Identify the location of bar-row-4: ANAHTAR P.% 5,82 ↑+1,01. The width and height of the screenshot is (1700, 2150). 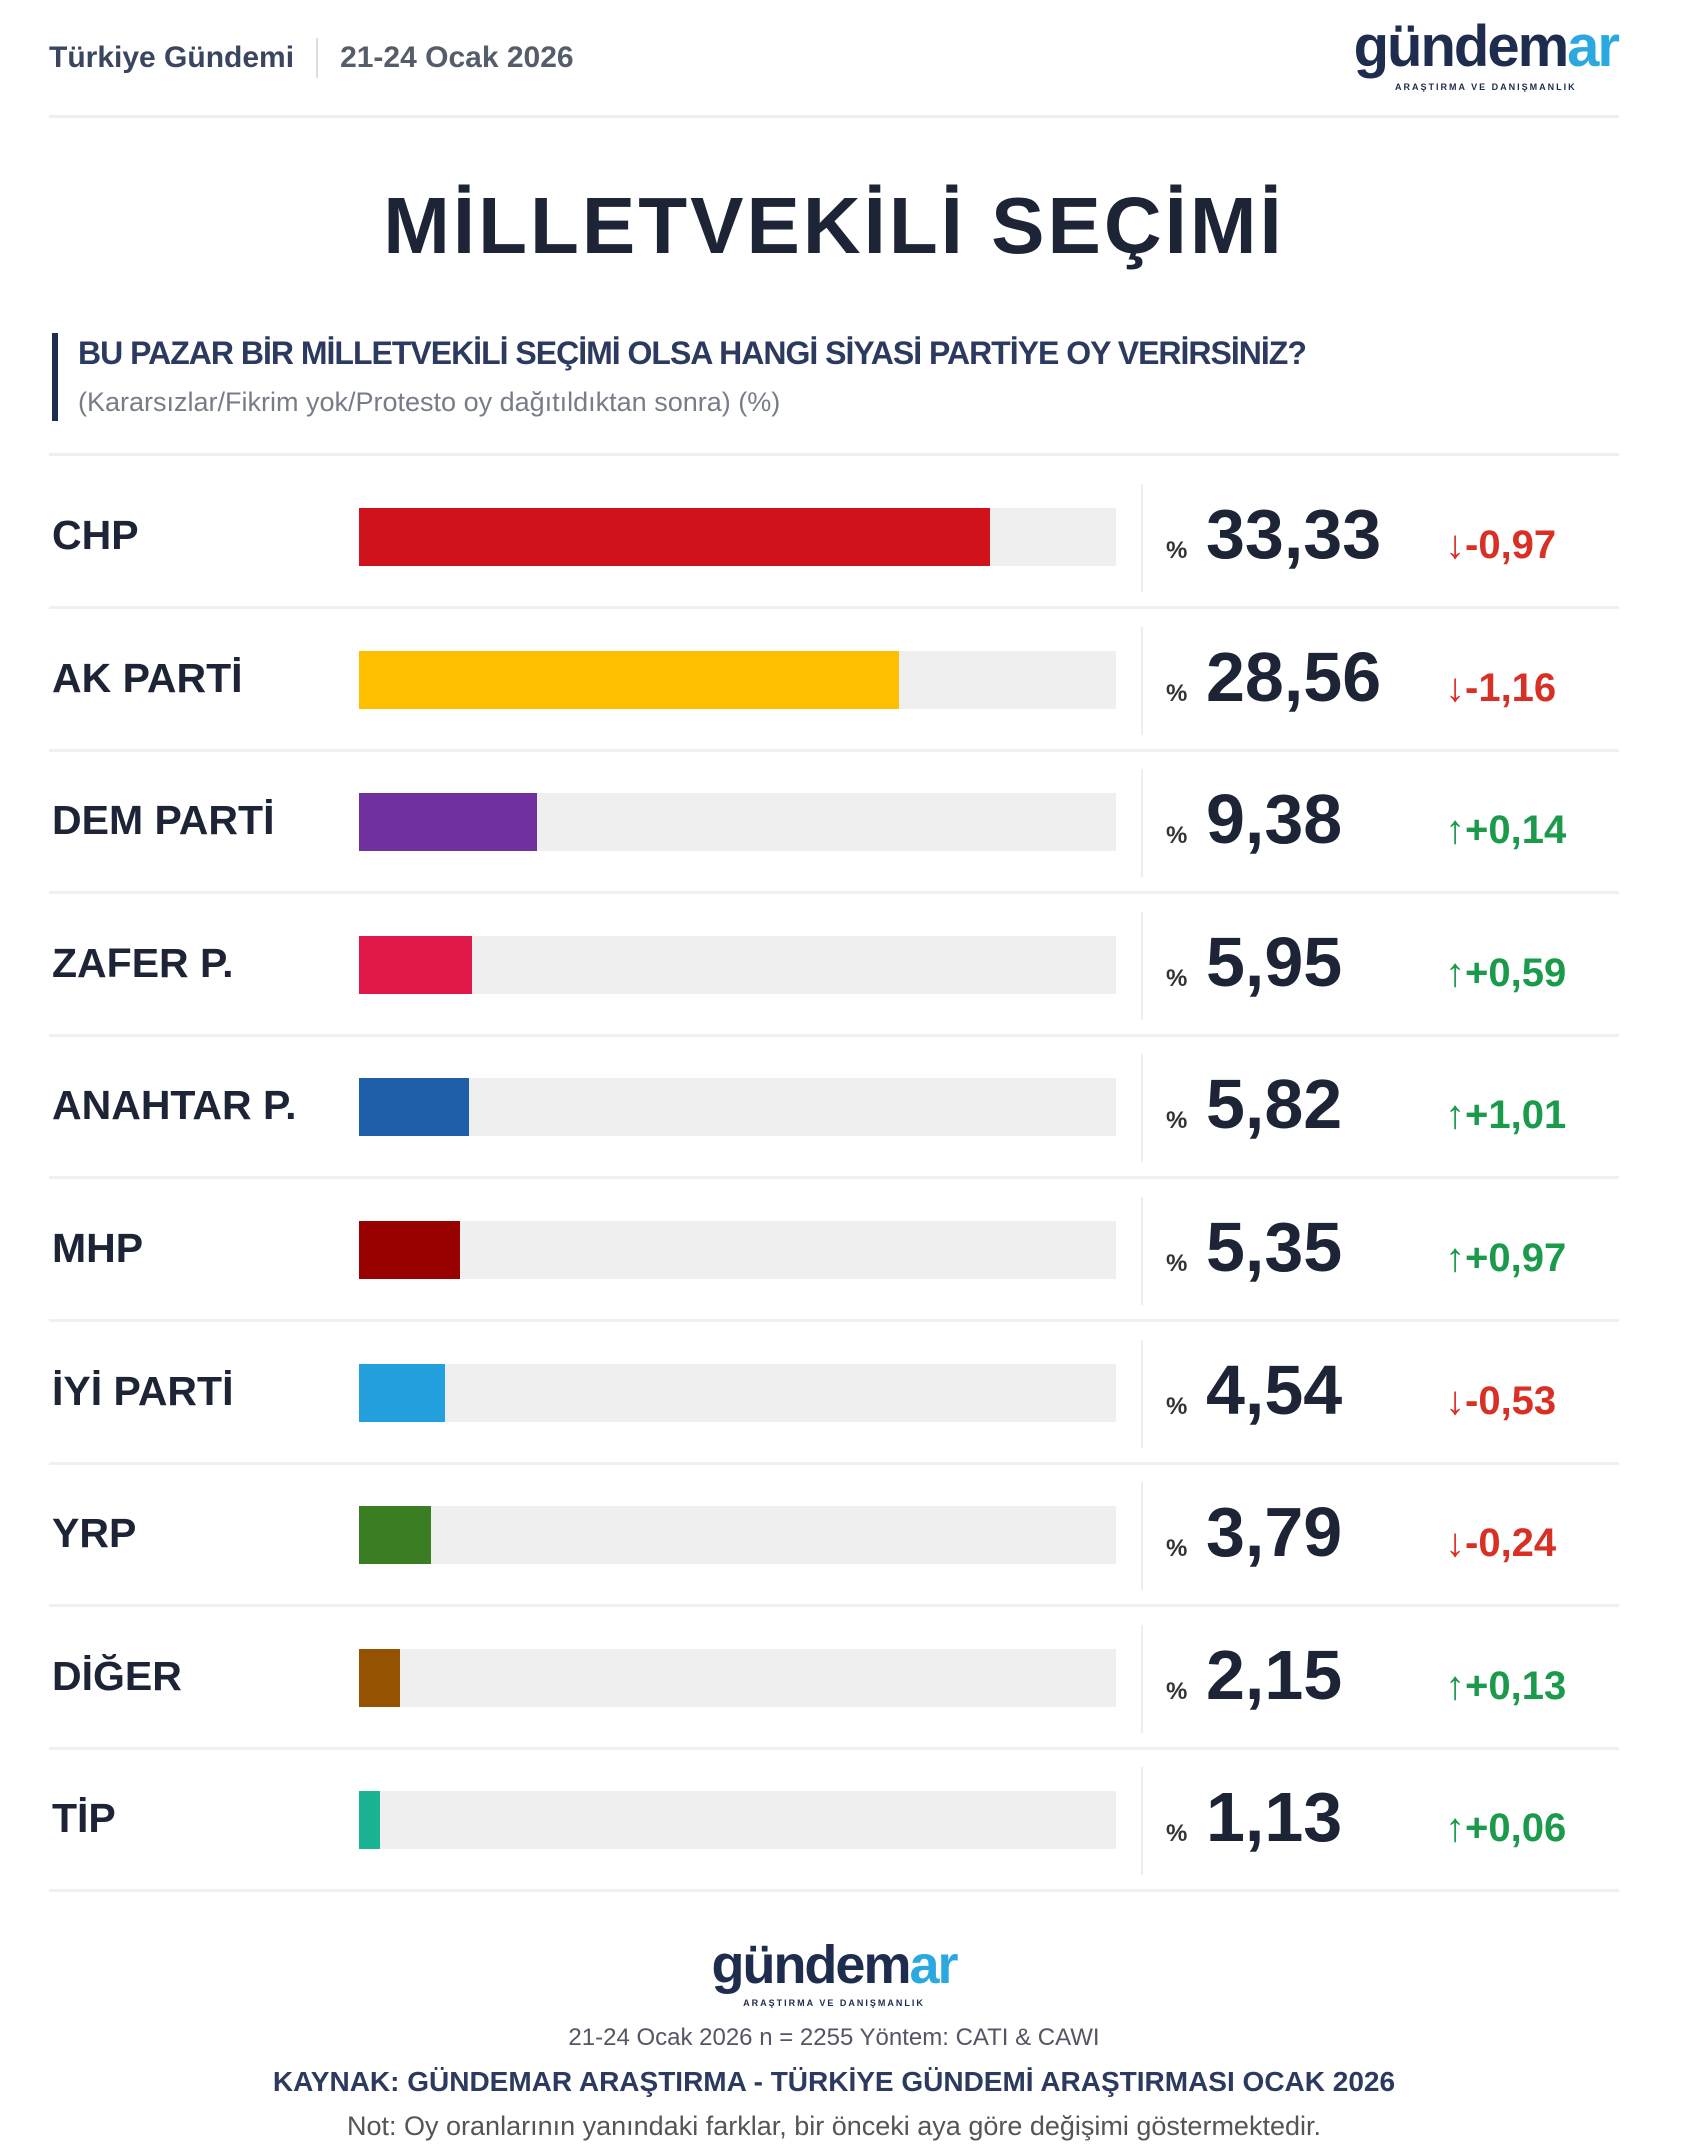
(834, 1108).